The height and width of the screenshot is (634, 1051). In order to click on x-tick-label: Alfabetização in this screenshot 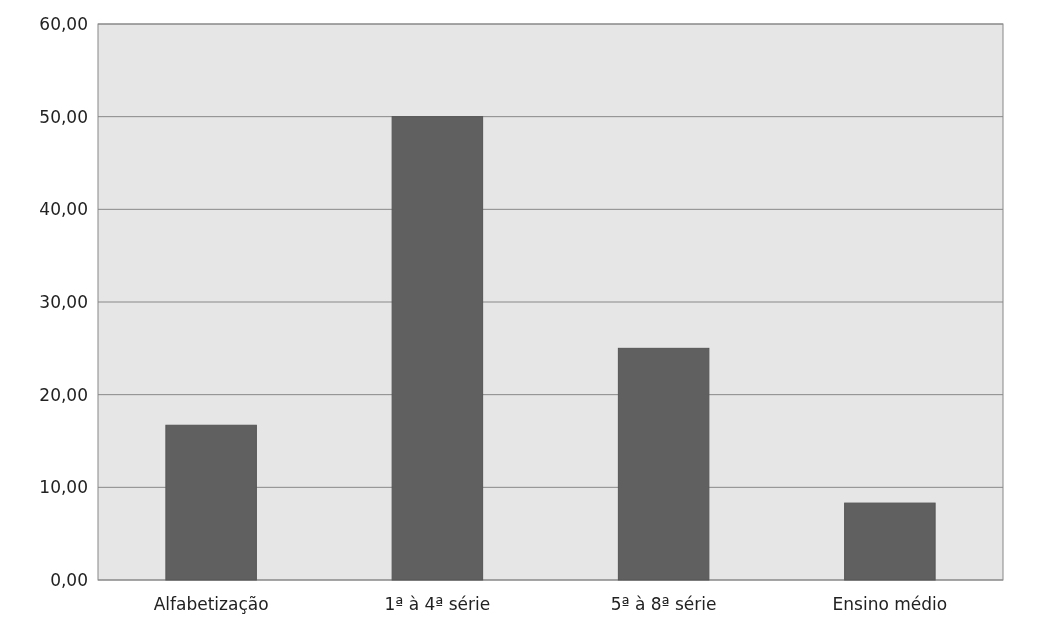, I will do `click(211, 604)`.